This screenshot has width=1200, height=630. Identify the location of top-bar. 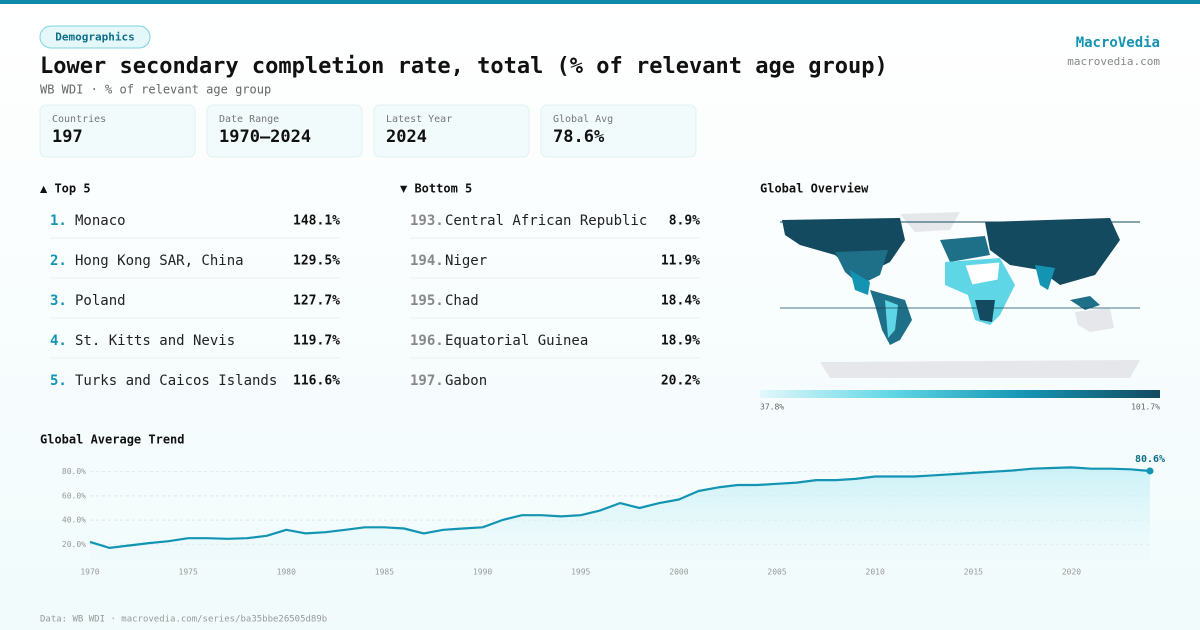
(600, 2).